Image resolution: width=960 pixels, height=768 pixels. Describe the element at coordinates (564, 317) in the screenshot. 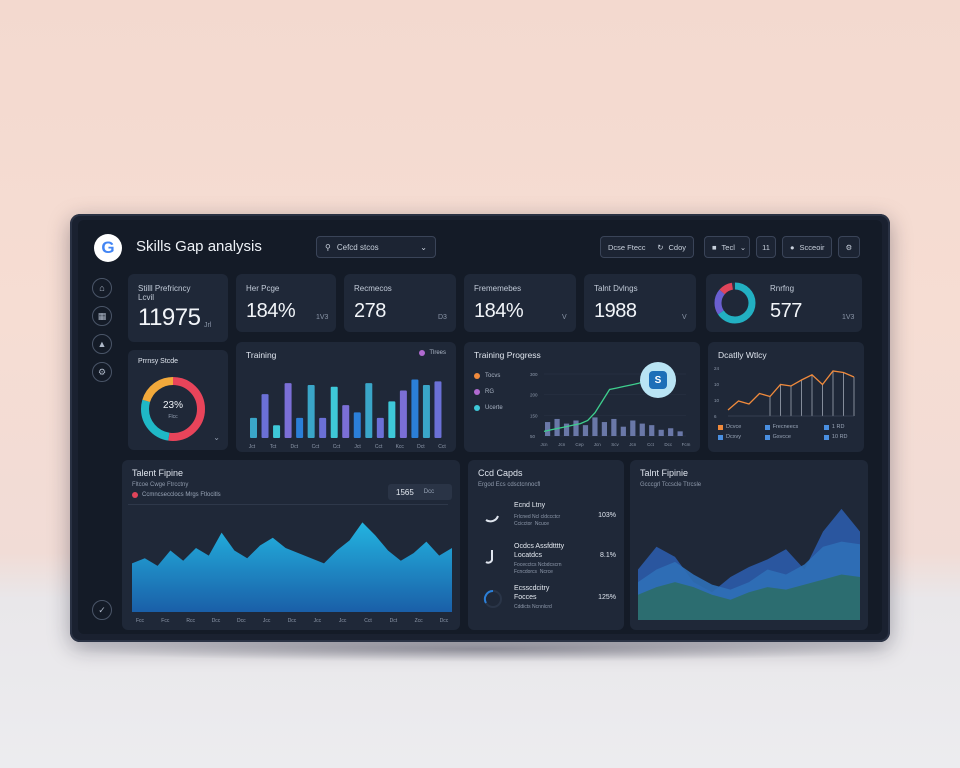

I see `kpi-unit: V` at that location.